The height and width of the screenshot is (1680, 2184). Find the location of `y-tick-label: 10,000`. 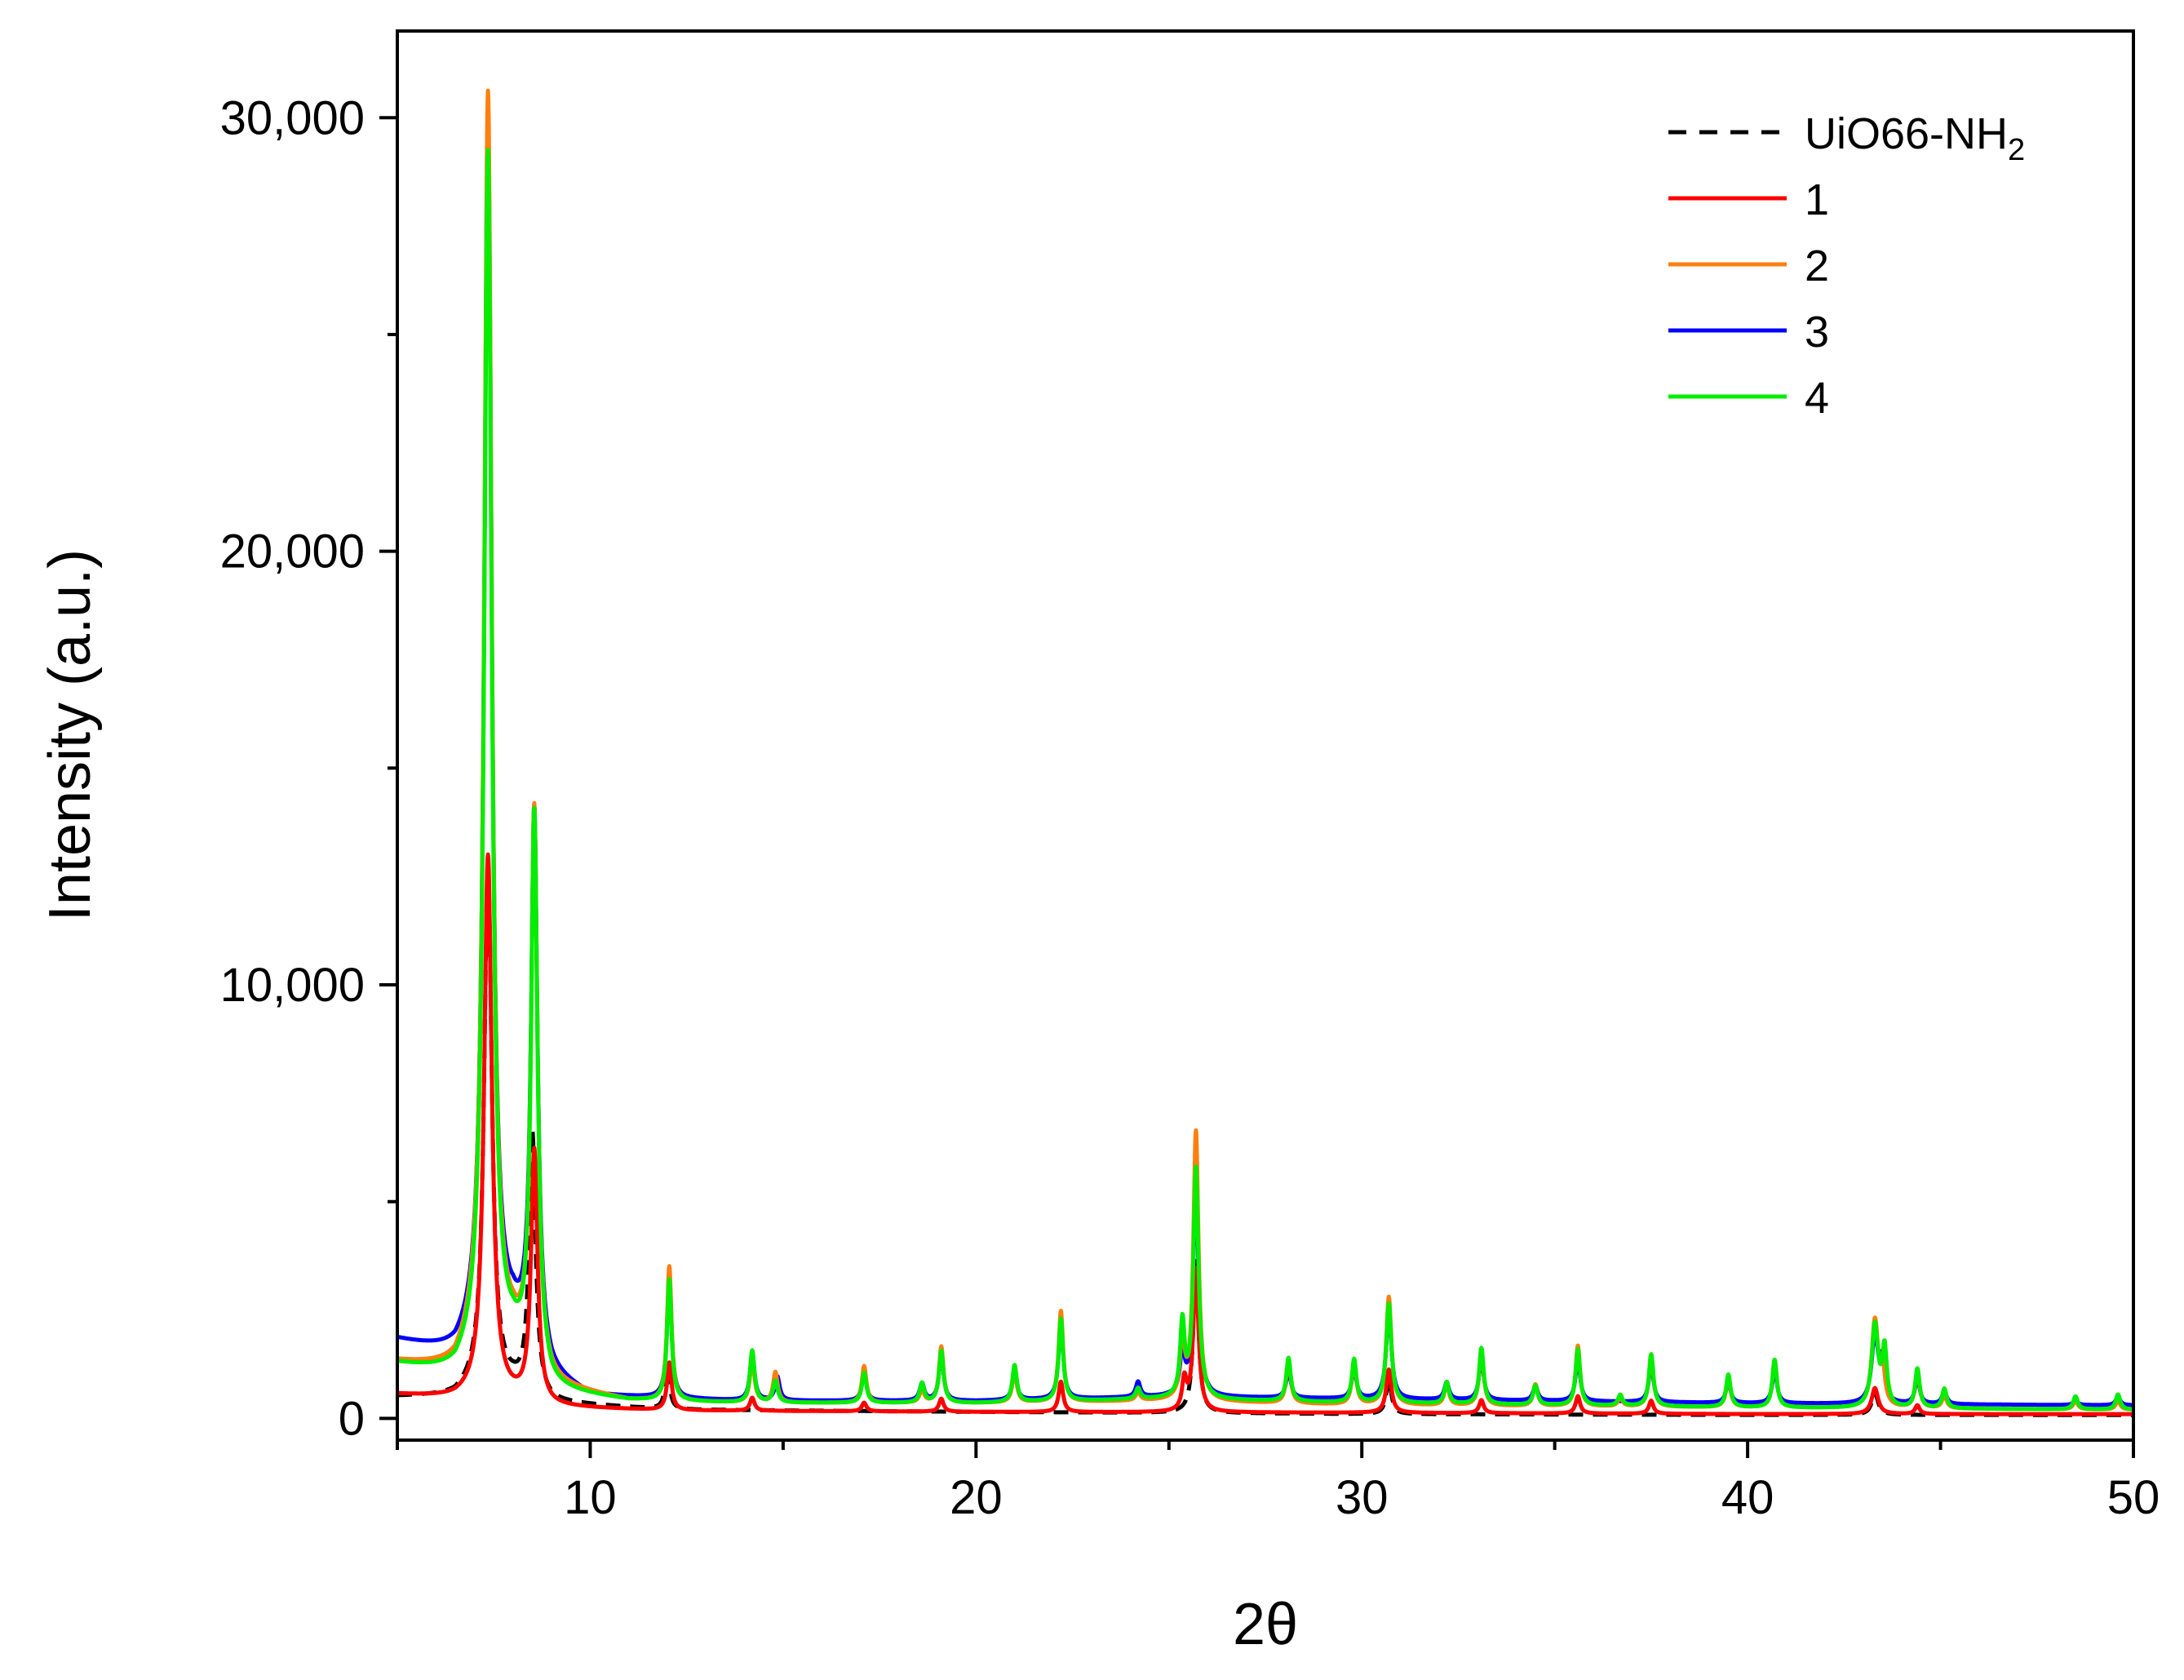

y-tick-label: 10,000 is located at coordinates (292, 985).